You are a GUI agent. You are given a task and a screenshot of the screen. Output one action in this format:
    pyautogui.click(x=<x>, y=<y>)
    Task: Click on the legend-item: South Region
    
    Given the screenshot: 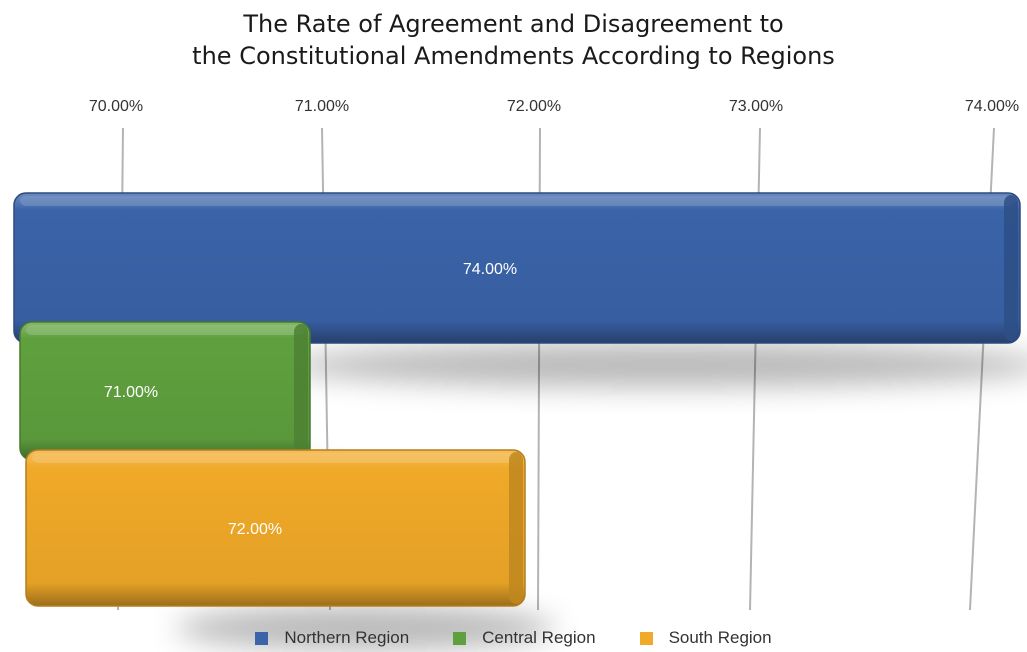 What is the action you would take?
    pyautogui.click(x=705, y=638)
    